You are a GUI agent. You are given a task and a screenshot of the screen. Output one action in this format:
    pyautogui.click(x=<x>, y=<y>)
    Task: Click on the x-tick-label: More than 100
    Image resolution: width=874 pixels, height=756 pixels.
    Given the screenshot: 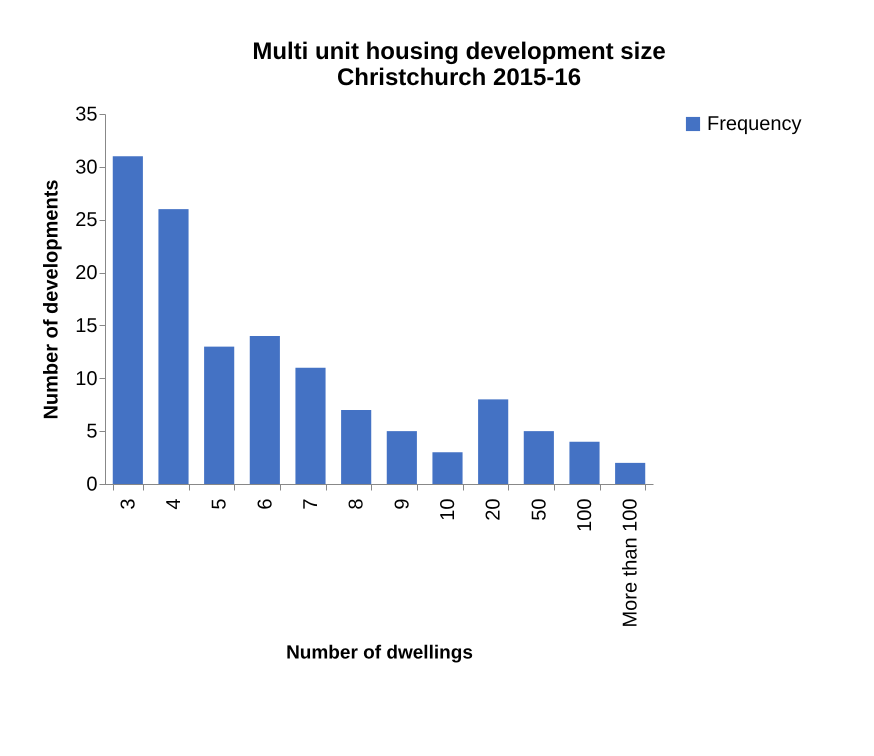 What is the action you would take?
    pyautogui.click(x=631, y=563)
    